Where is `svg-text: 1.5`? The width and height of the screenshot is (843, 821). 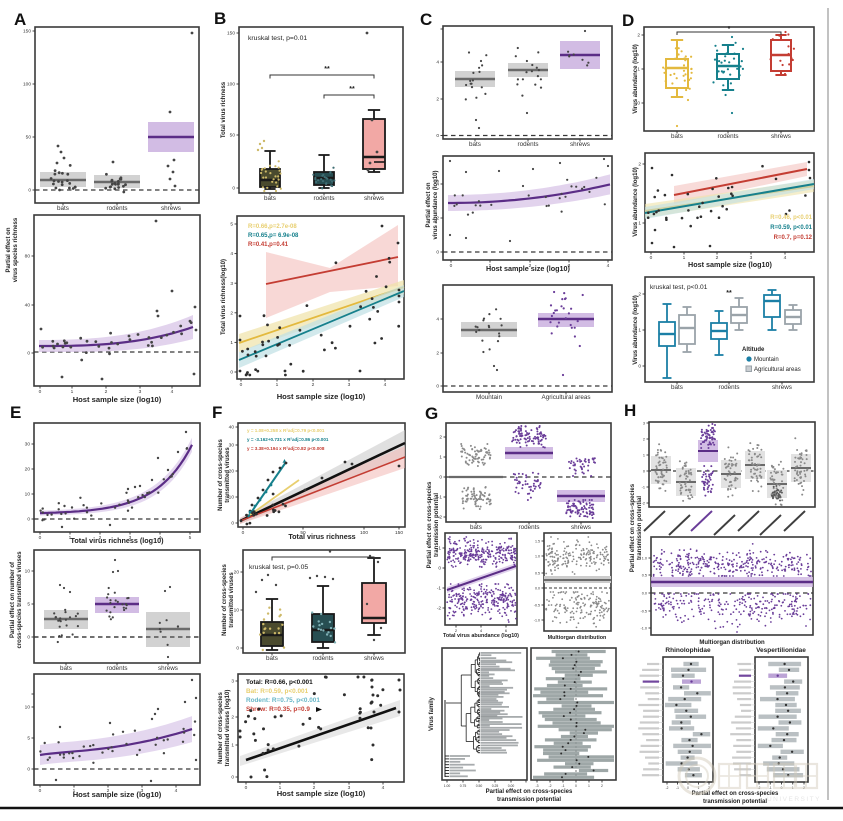 svg-text: 1.5 is located at coordinates (537, 542).